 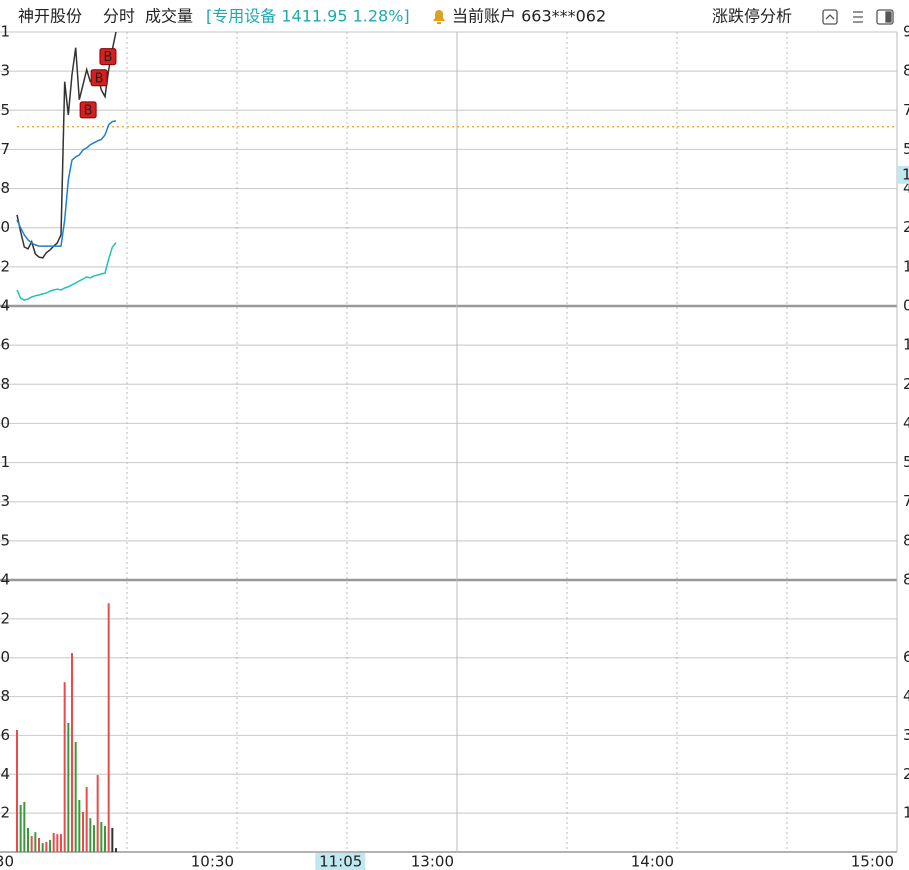 I want to click on bell-icon, so click(x=439, y=17).